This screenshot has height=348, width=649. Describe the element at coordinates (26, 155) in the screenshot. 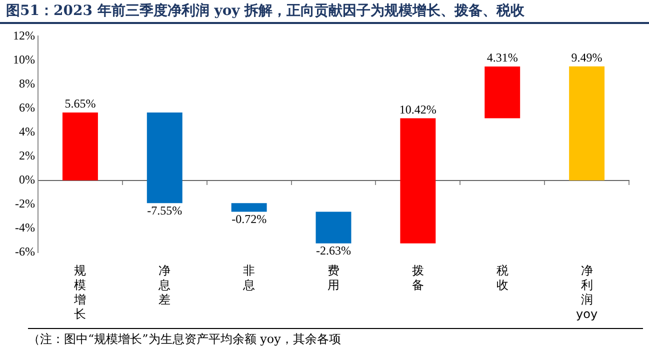

I see `y-tick-label: 2%` at that location.